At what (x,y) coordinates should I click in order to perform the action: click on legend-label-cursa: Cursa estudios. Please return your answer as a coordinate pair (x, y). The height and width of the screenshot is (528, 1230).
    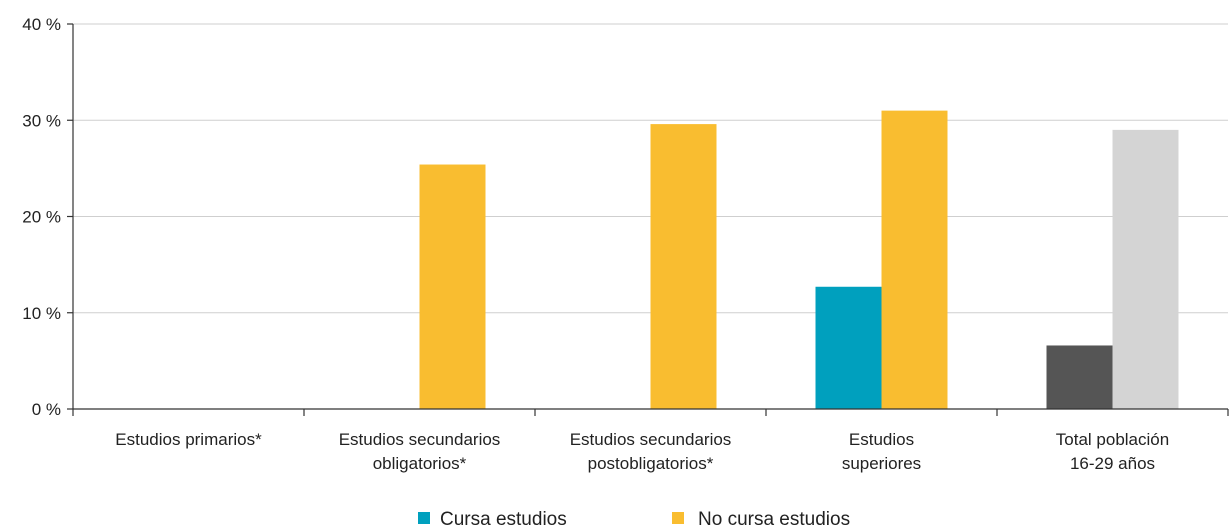
    Looking at the image, I should click on (503, 518).